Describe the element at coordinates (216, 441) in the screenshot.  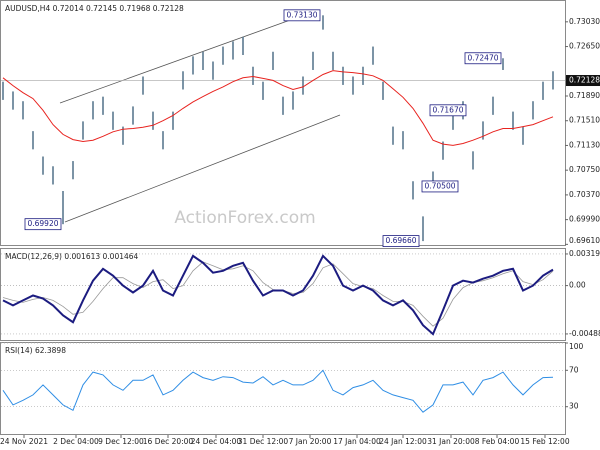
I see `x-tick-label: 24 Dec 04:00` at that location.